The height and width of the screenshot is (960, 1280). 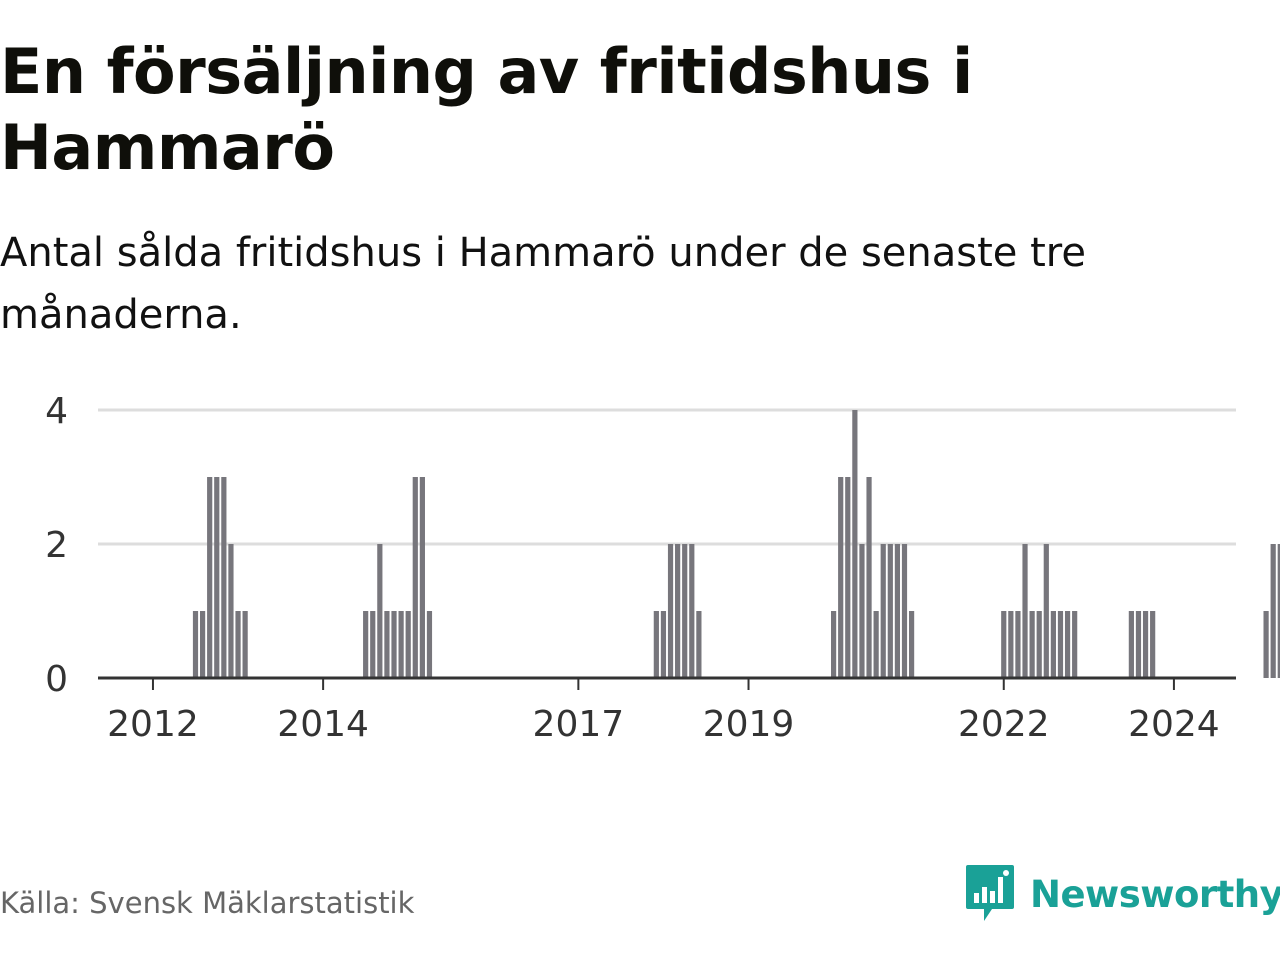 I want to click on x-tick-label: 2012, so click(x=153, y=724).